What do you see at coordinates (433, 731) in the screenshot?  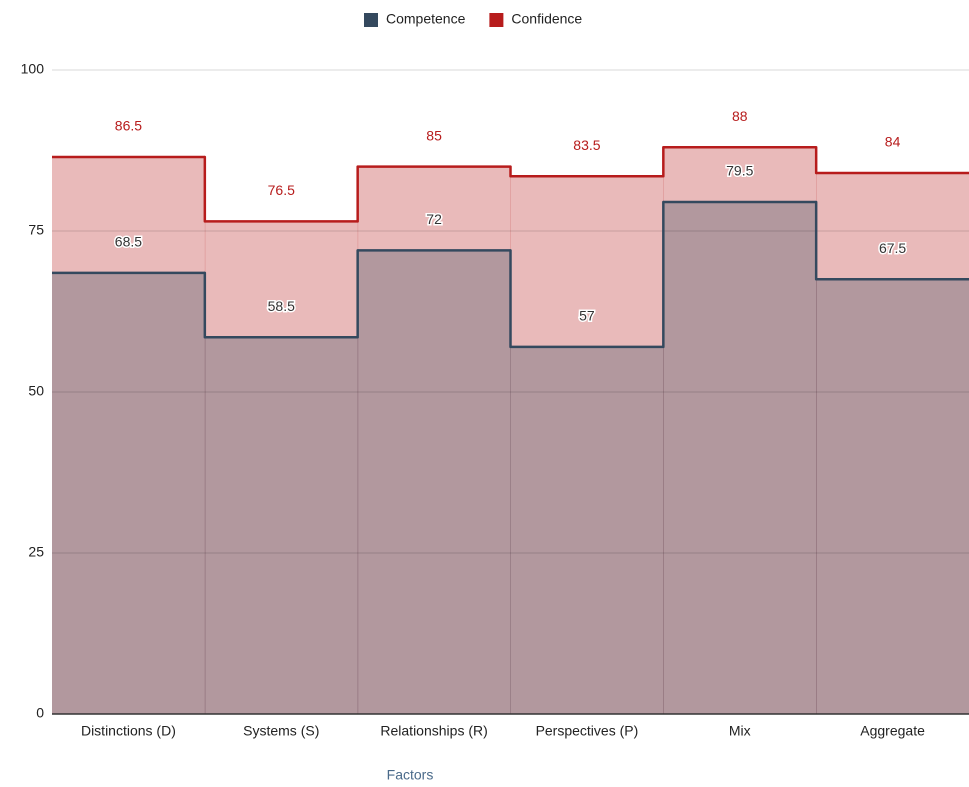 I see `x-tick-label: Relationships (R)` at bounding box center [433, 731].